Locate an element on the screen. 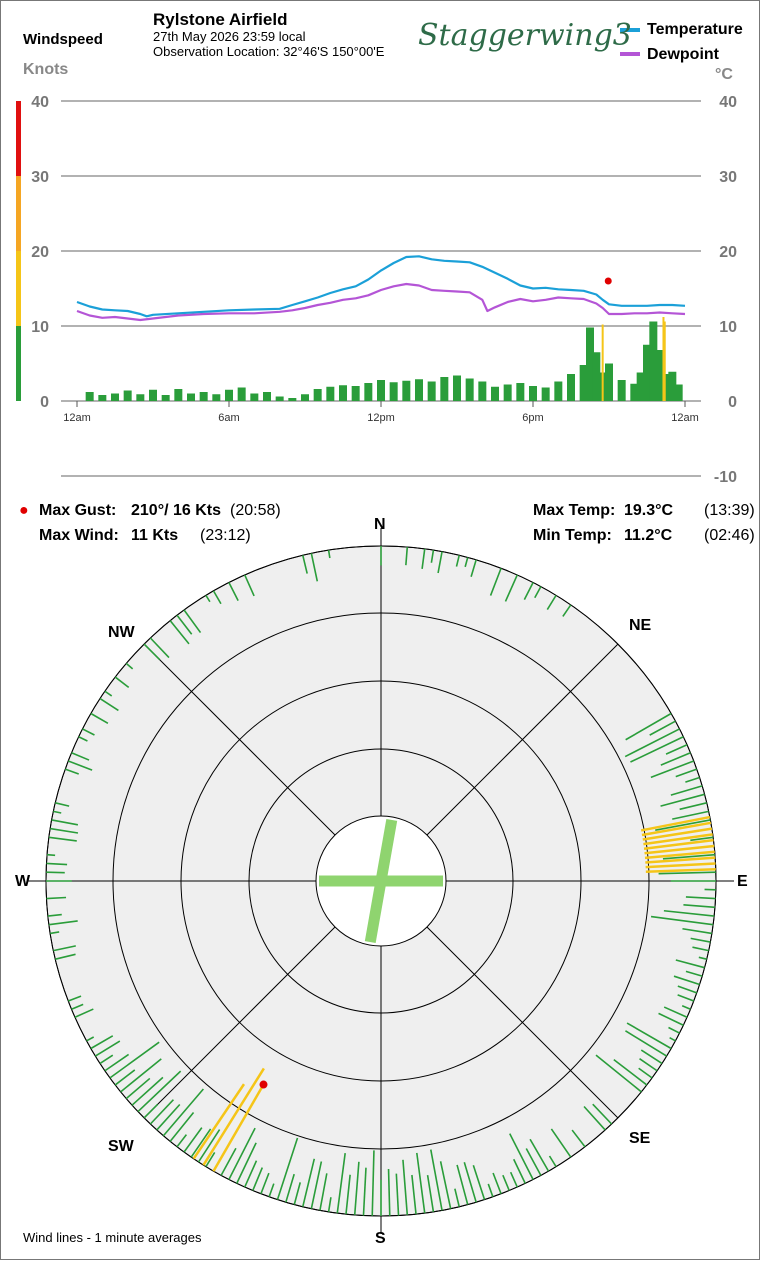 The image size is (760, 1261). compass-label-e: E is located at coordinates (742, 882).